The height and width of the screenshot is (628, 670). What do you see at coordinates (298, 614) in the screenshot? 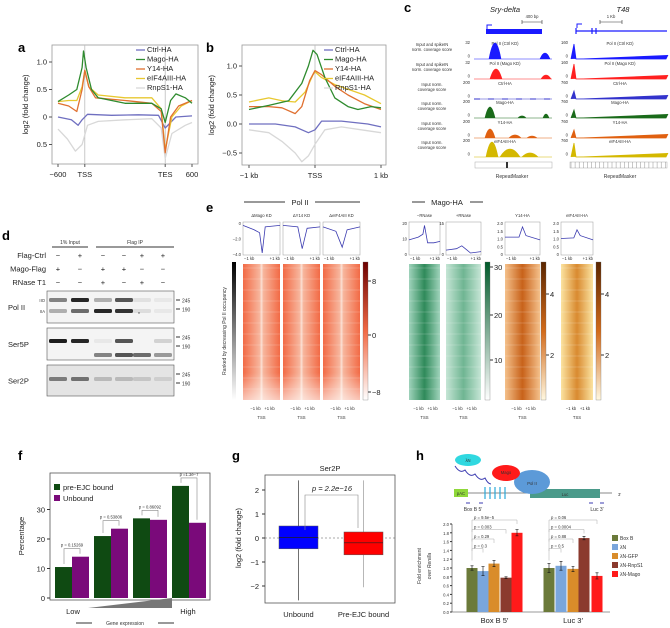
I see `x-category-label: Unbound` at bounding box center [298, 614].